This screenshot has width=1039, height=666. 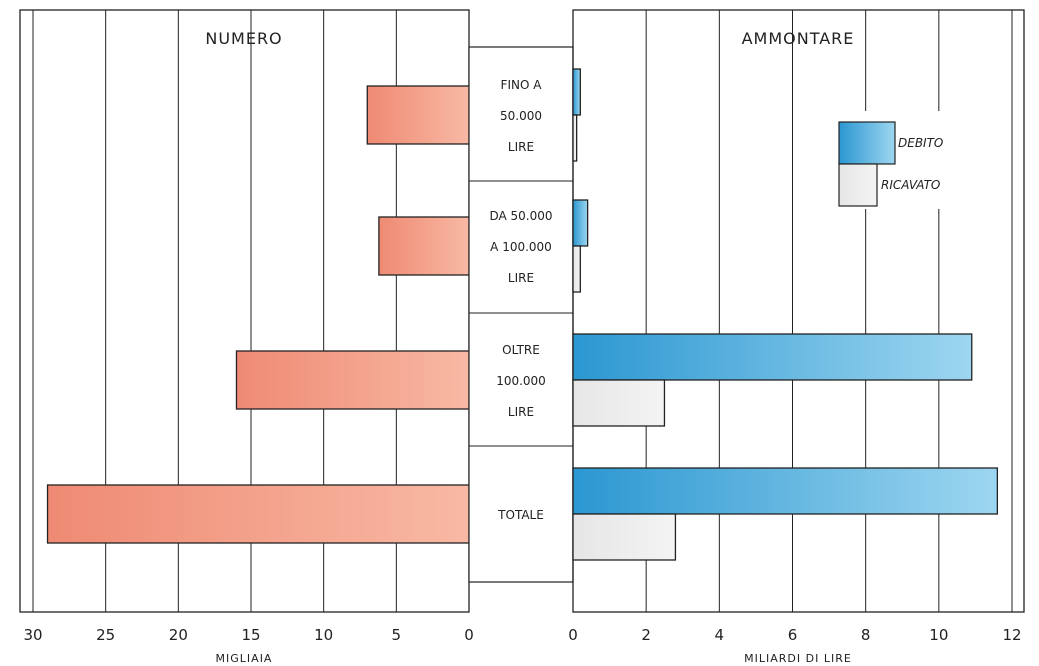 I want to click on ammontare-tick-label: 4, so click(x=720, y=635).